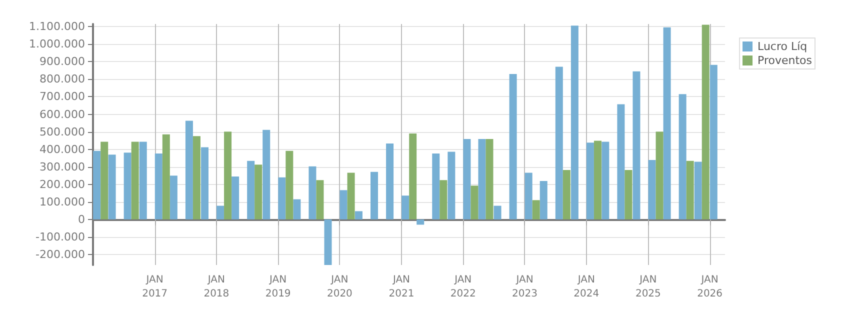 The height and width of the screenshot is (313, 851). What do you see at coordinates (339, 287) in the screenshot?
I see `x-tick-label: JAN 2020` at bounding box center [339, 287].